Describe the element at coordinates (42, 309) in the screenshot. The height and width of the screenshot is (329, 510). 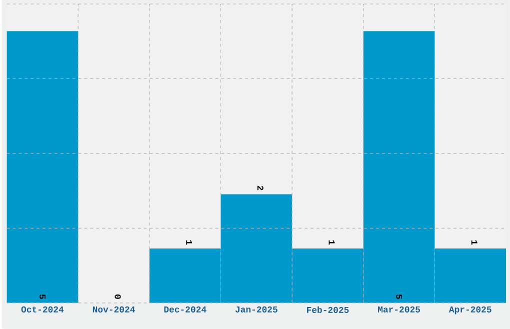
I see `x-tick-label: Oct-2024` at that location.